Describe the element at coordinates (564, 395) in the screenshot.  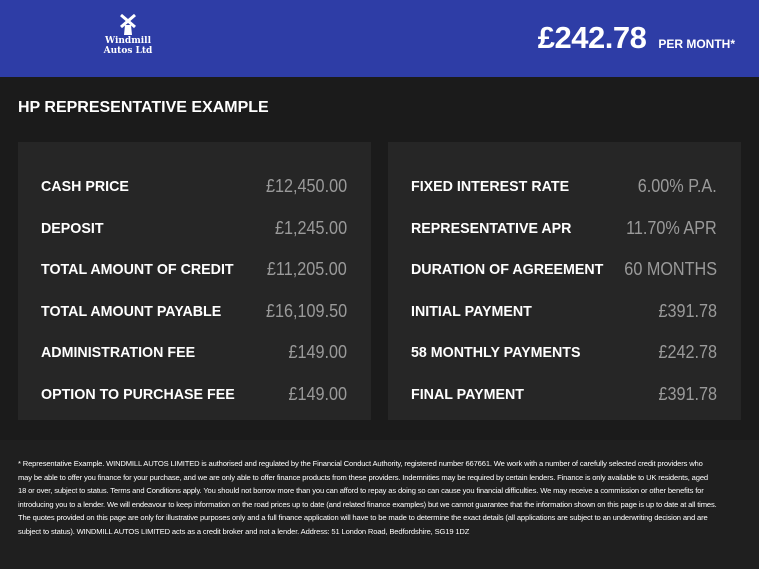
I see `finance-row: FINAL PAYMENT £391.78` at that location.